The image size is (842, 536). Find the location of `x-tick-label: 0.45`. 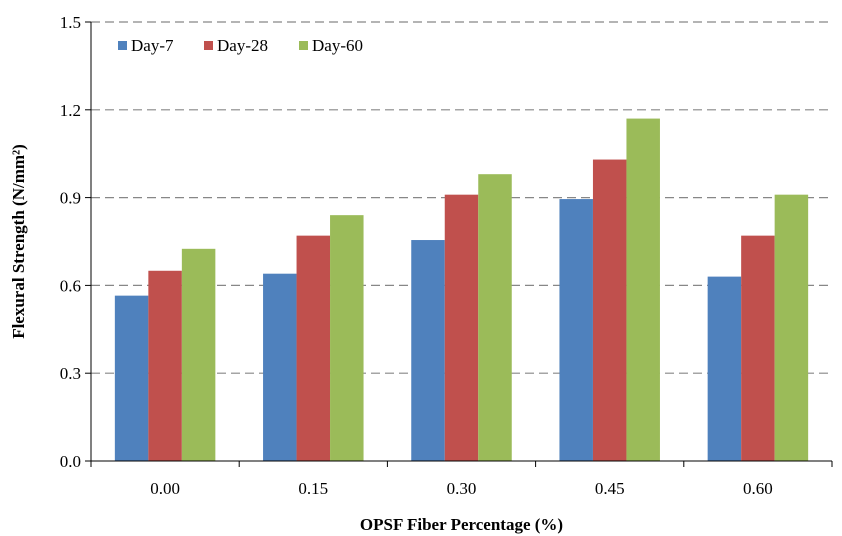

x-tick-label: 0.45 is located at coordinates (610, 488).